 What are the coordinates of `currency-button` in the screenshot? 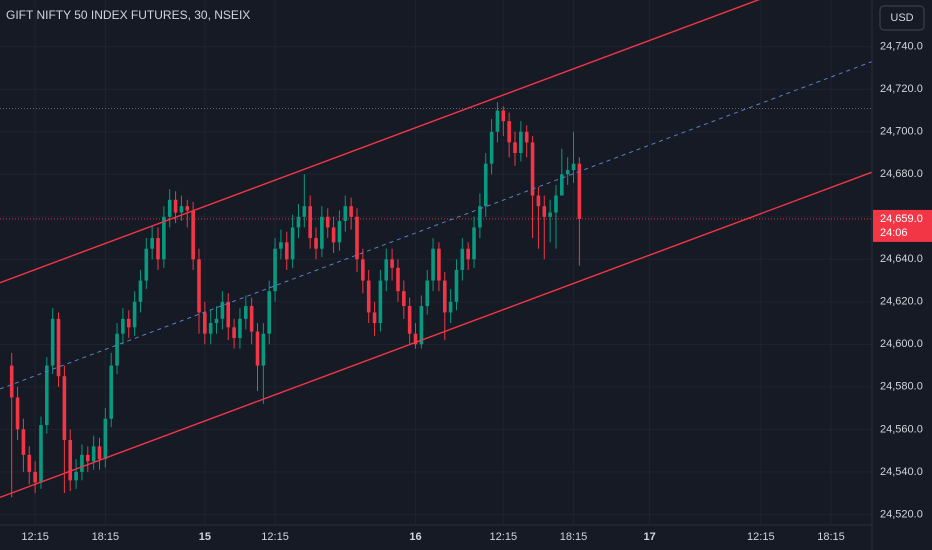 It's located at (902, 18).